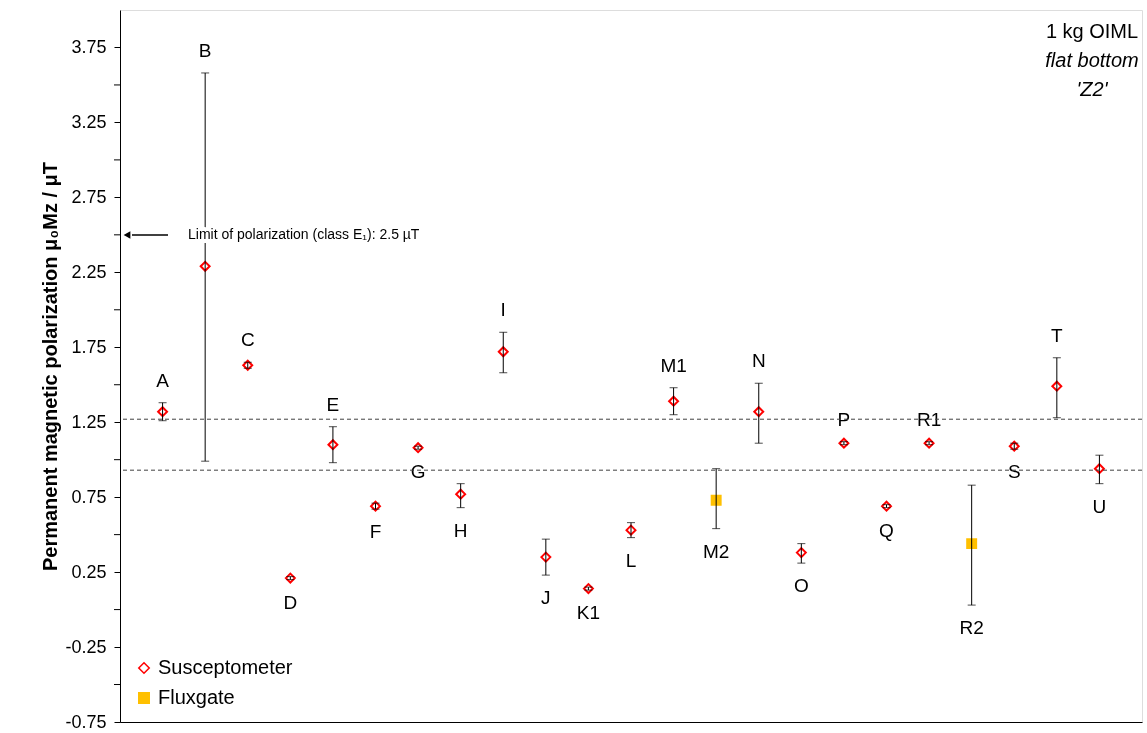 This screenshot has height=733, width=1147. Describe the element at coordinates (89, 121) in the screenshot. I see `y-tick-label: 3.25` at that location.